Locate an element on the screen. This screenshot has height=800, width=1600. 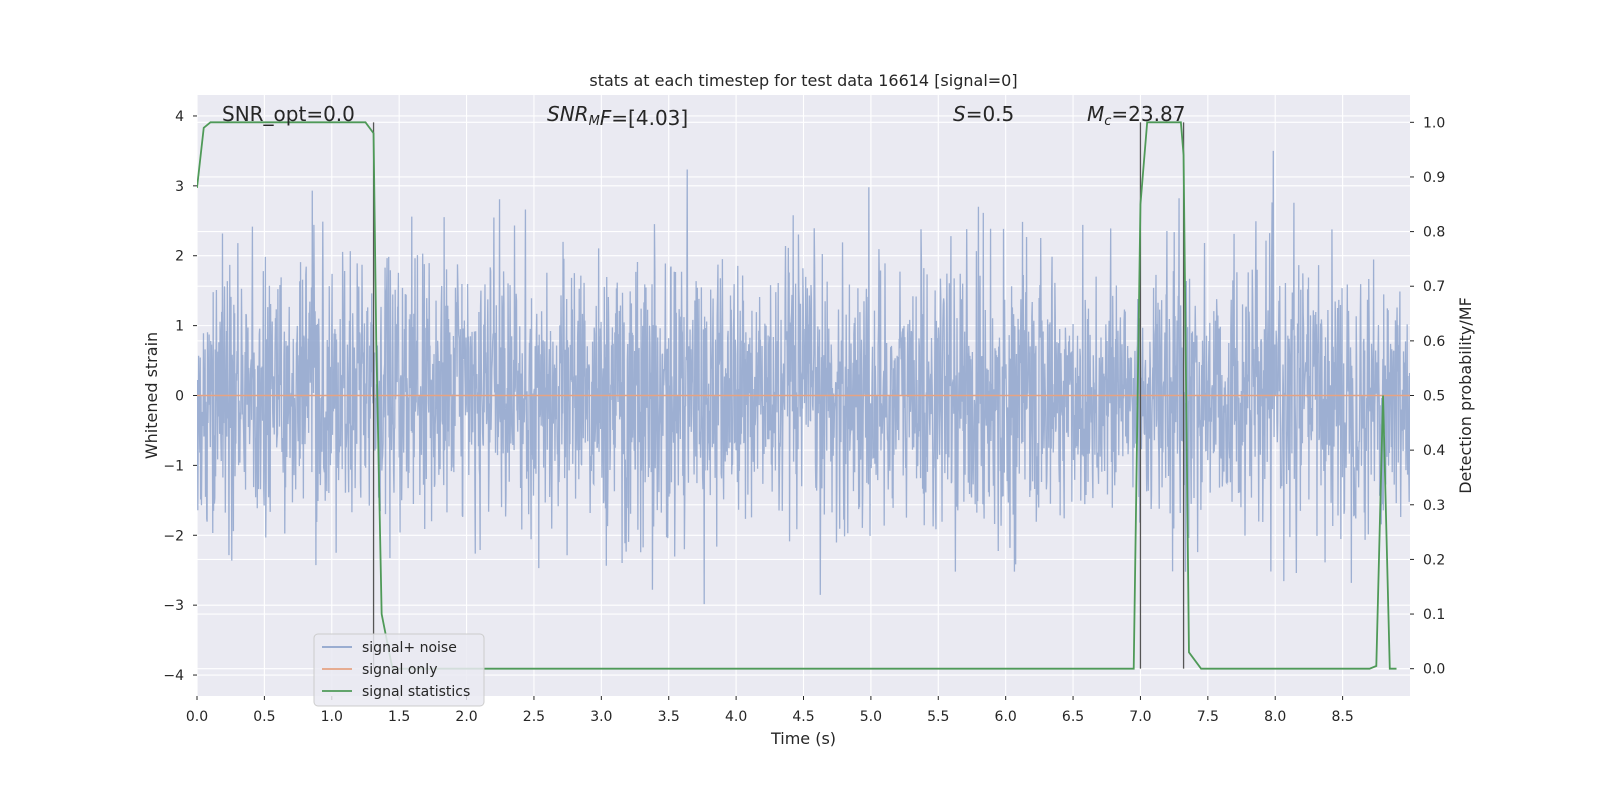
x-tick-label: 5.5 is located at coordinates (938, 717).